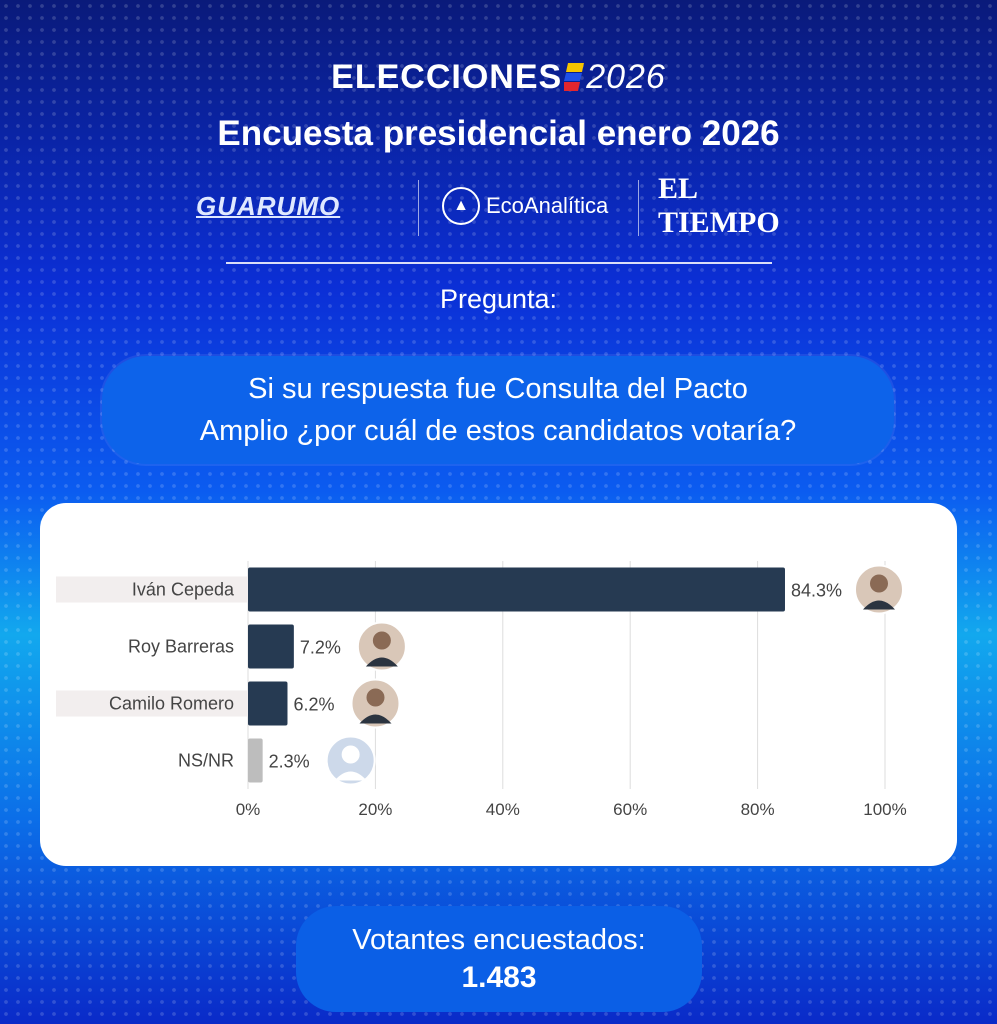 The image size is (997, 1024). I want to click on ecoanalitica-logo: ▲ EcoAnalítica, so click(532, 206).